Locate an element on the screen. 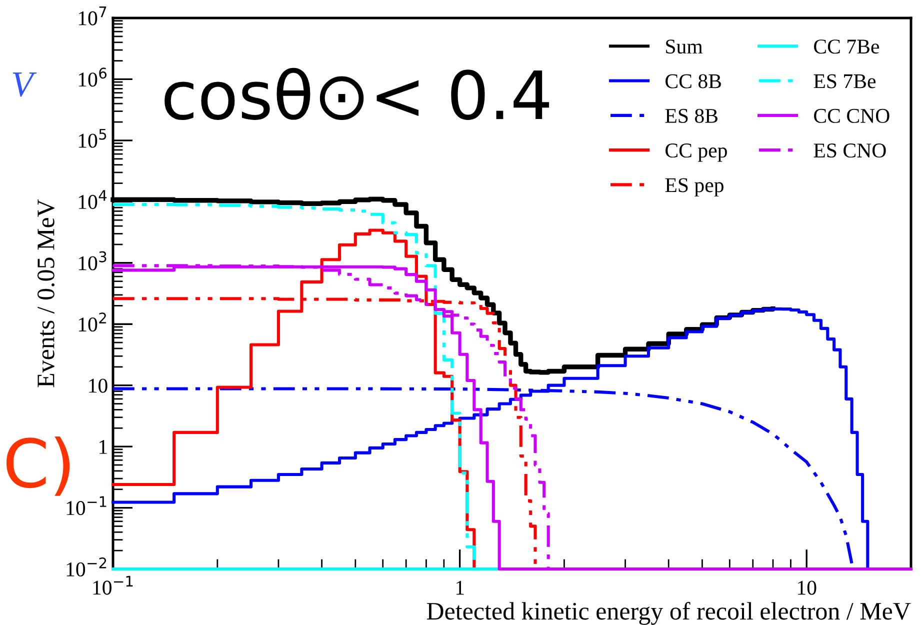 Image resolution: width=922 pixels, height=625 pixels. text: C) is located at coordinates (38, 466).